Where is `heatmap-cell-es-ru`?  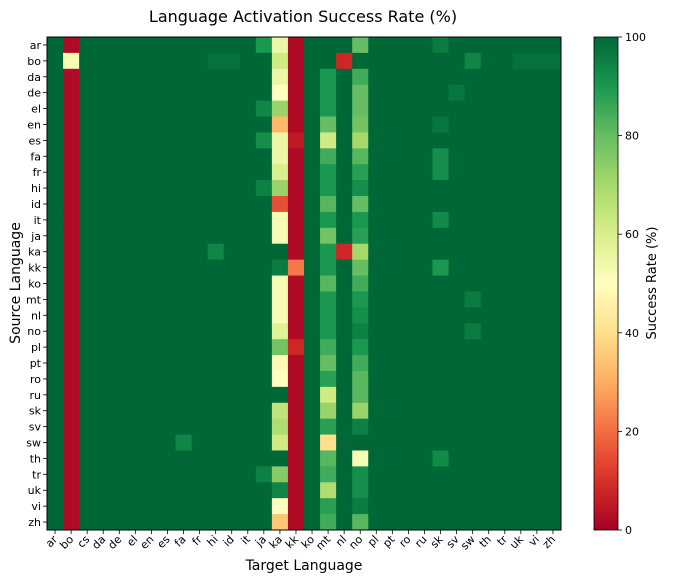
heatmap-cell-es-ru is located at coordinates (424, 140).